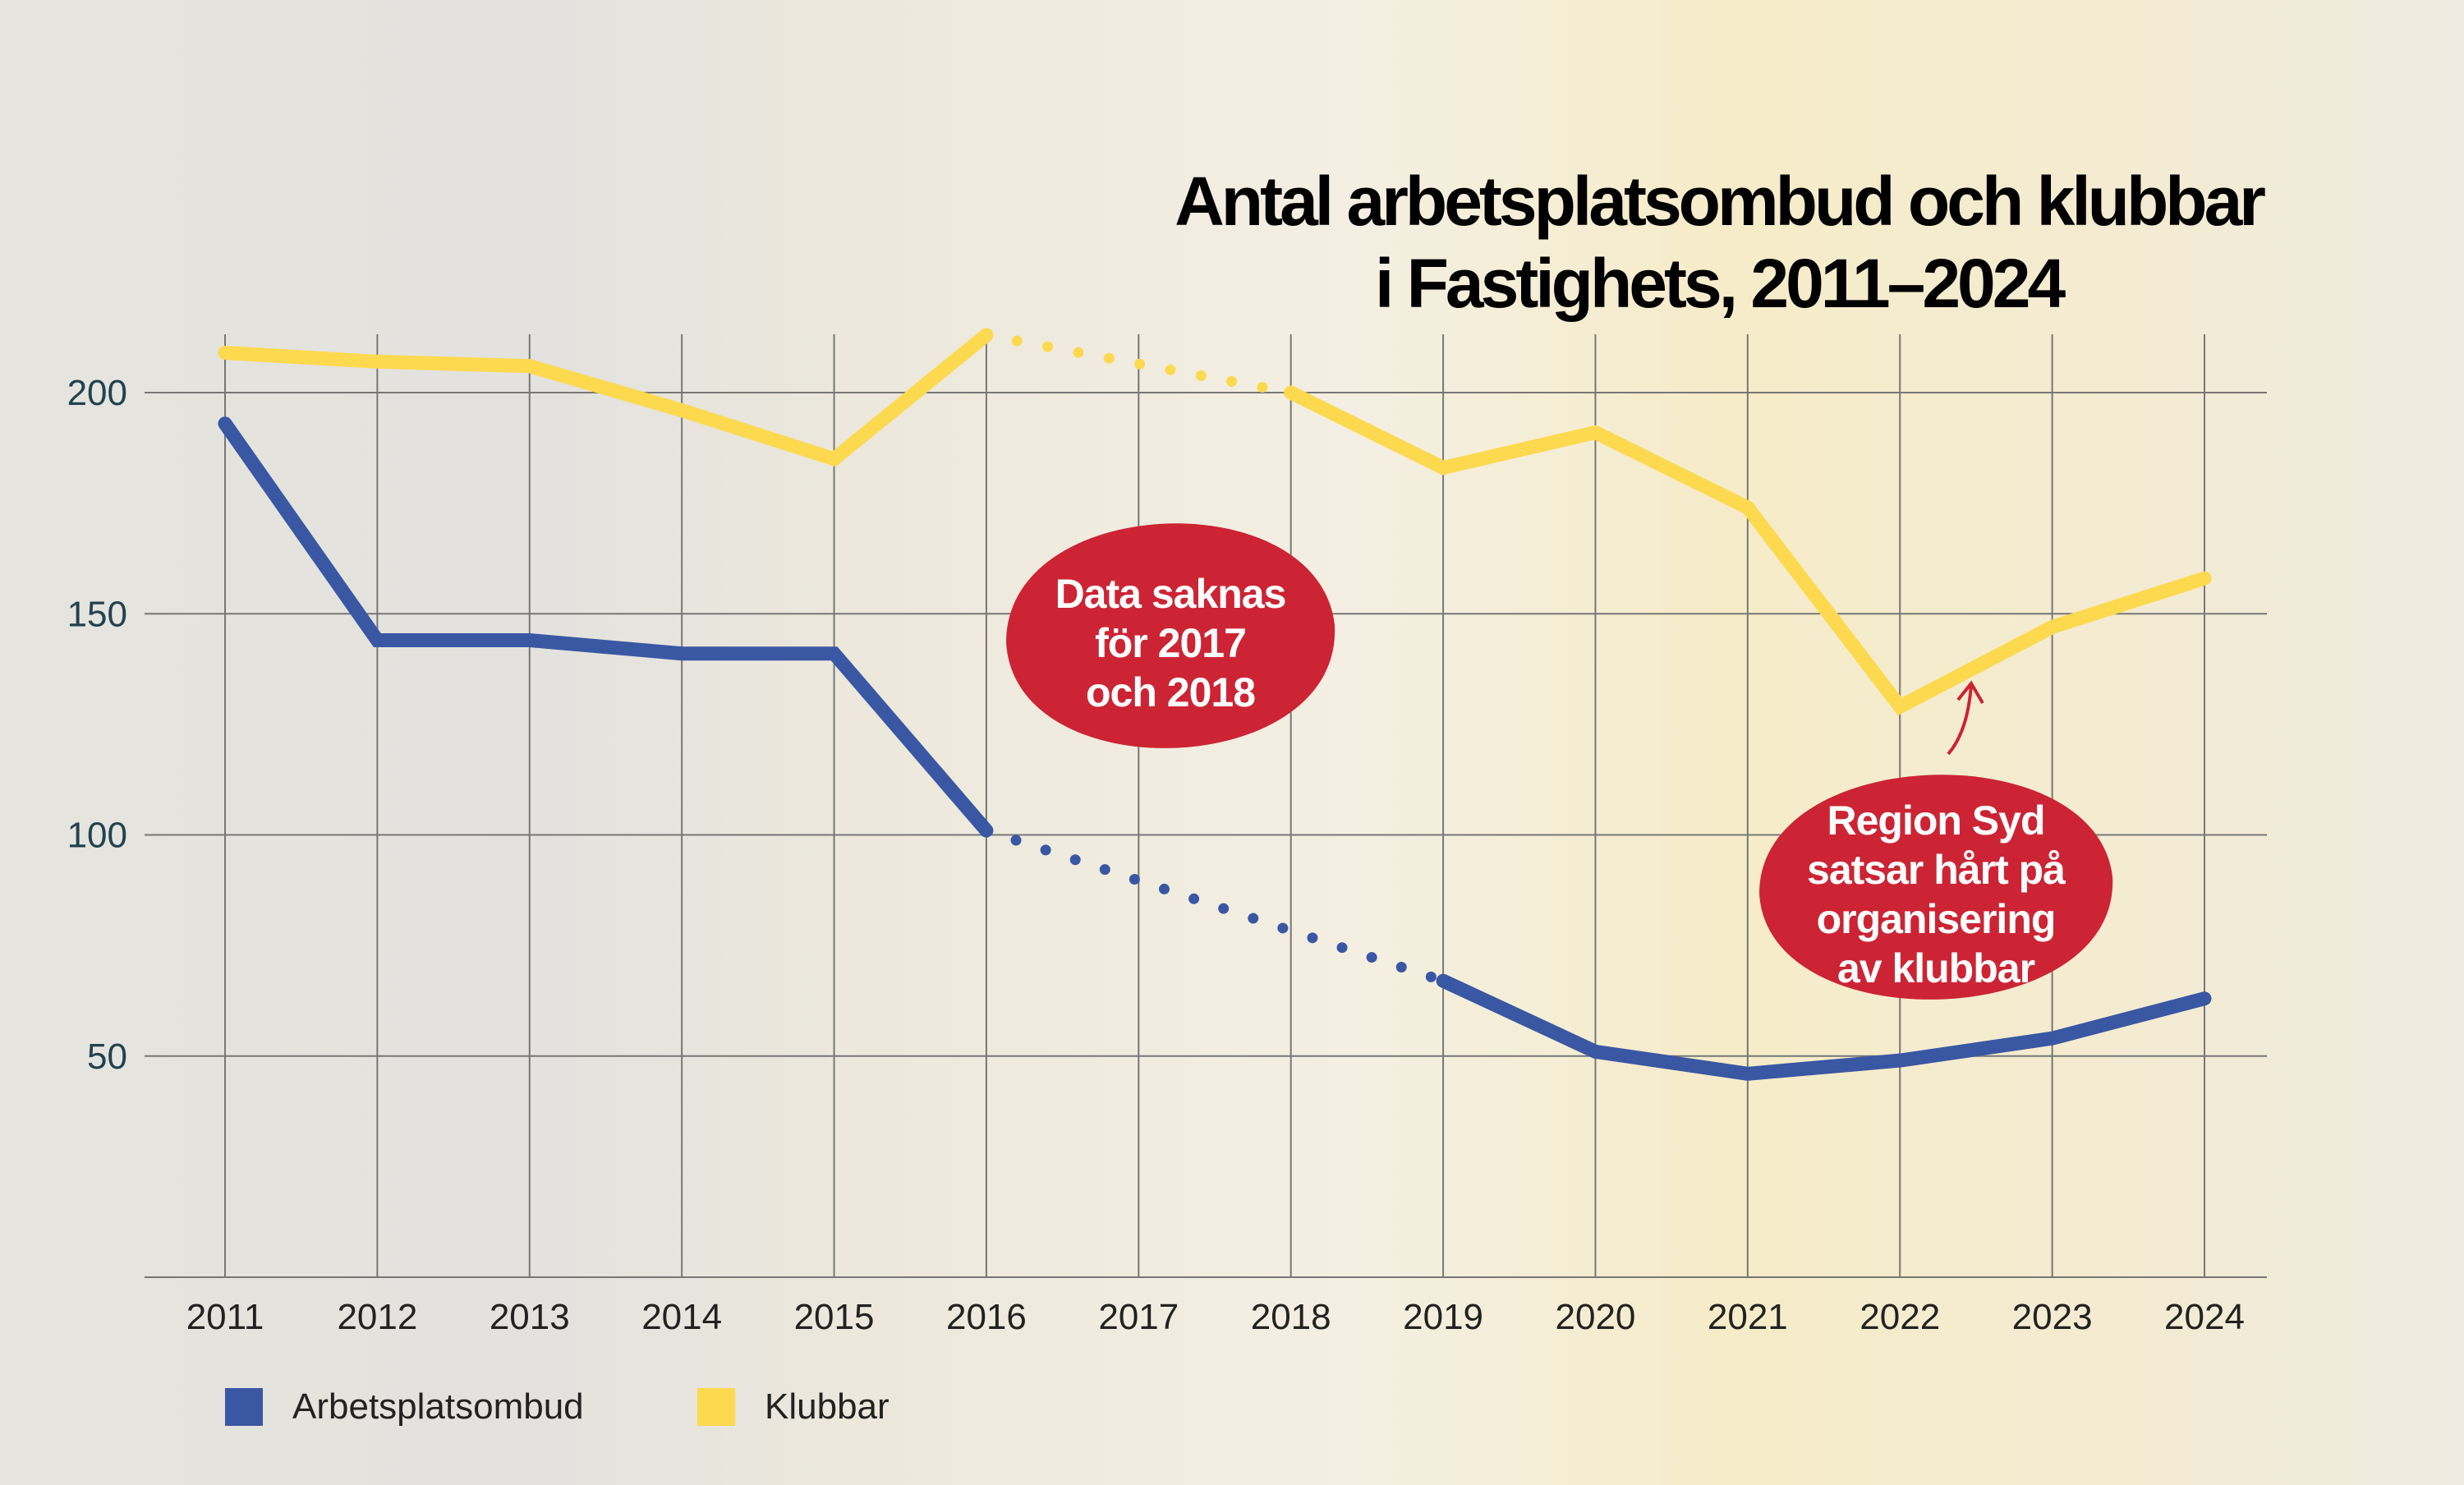  I want to click on y-tick-label: 100, so click(97, 836).